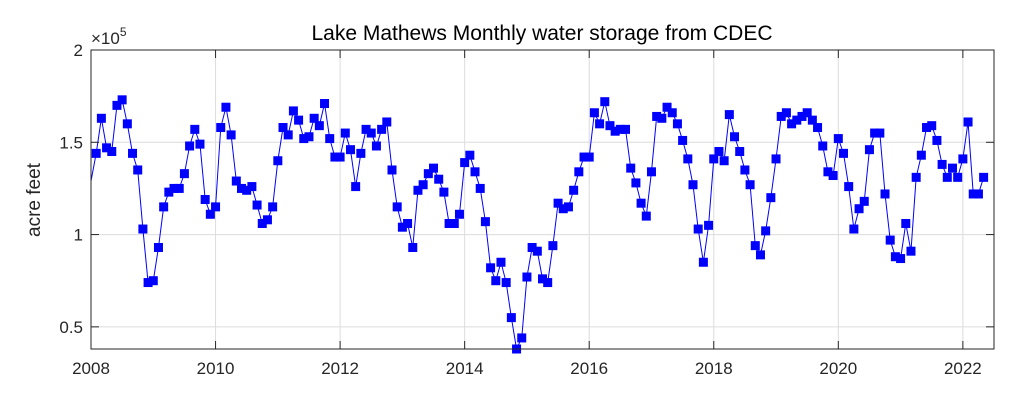  What do you see at coordinates (963, 368) in the screenshot?
I see `x-tick-label: 2022` at bounding box center [963, 368].